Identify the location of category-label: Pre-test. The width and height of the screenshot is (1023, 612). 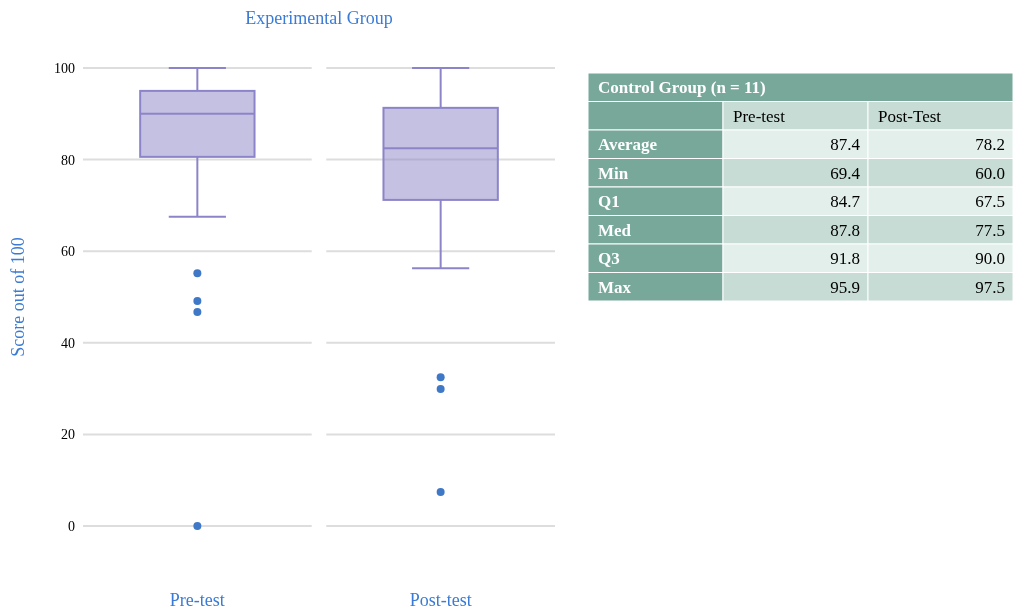
(759, 116).